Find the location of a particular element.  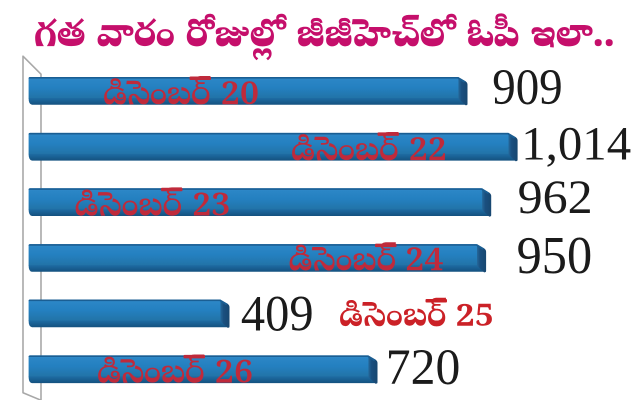

svg-text: 909 is located at coordinates (527, 86).